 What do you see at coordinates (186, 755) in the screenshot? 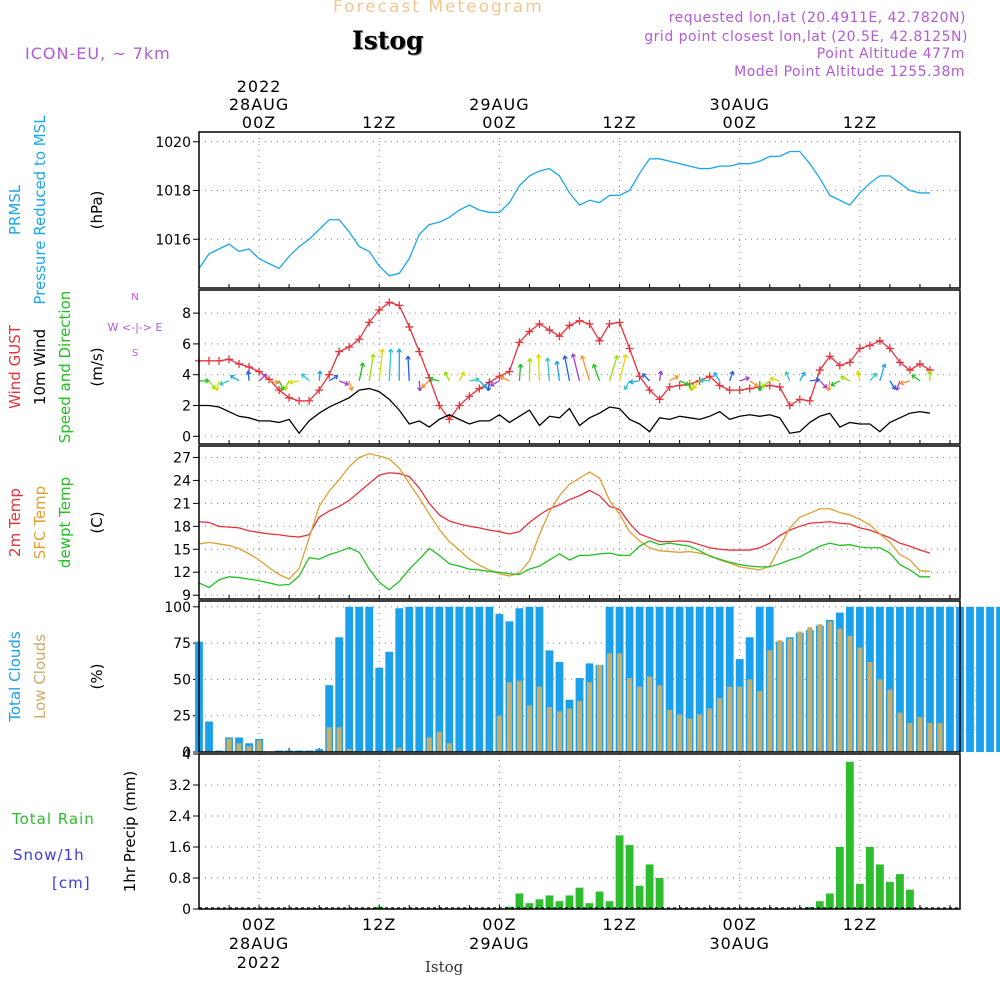
I see `y-tick-label: 4` at bounding box center [186, 755].